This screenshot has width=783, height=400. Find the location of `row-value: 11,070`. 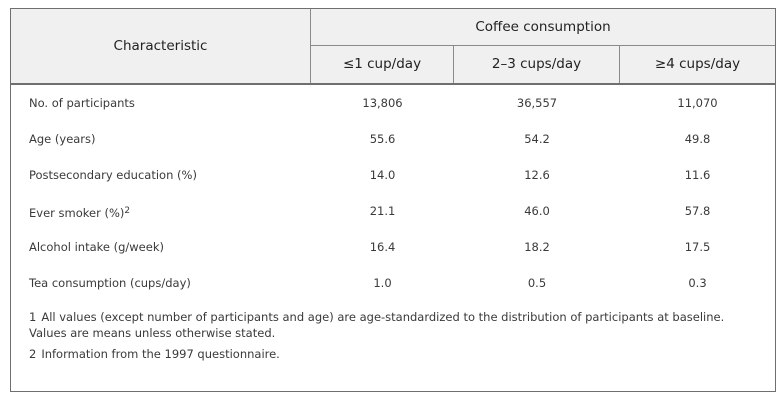

row-value: 11,070 is located at coordinates (697, 103).